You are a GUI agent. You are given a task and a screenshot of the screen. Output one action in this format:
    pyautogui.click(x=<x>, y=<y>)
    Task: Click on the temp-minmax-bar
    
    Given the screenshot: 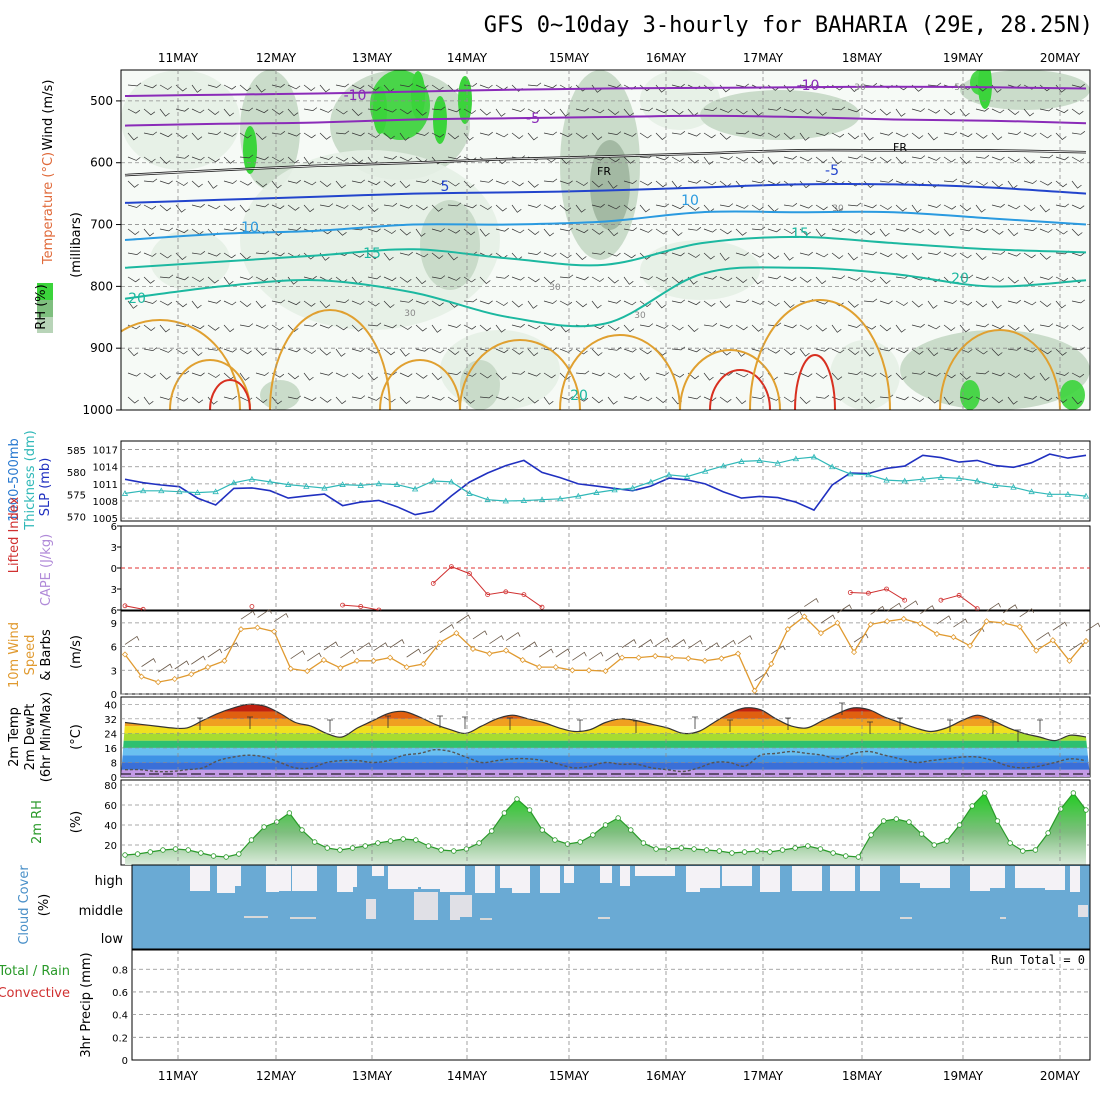 What is the action you would take?
    pyautogui.click(x=900, y=723)
    